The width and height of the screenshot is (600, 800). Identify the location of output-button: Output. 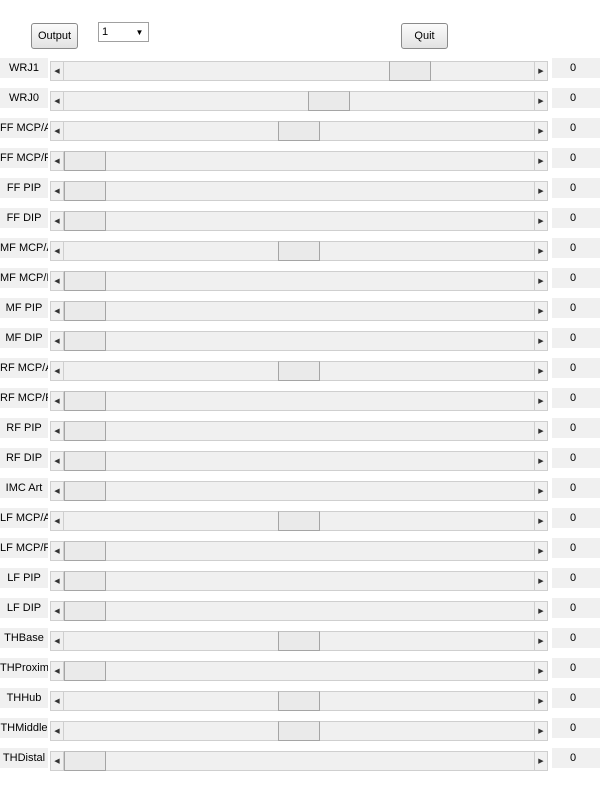
(54, 36).